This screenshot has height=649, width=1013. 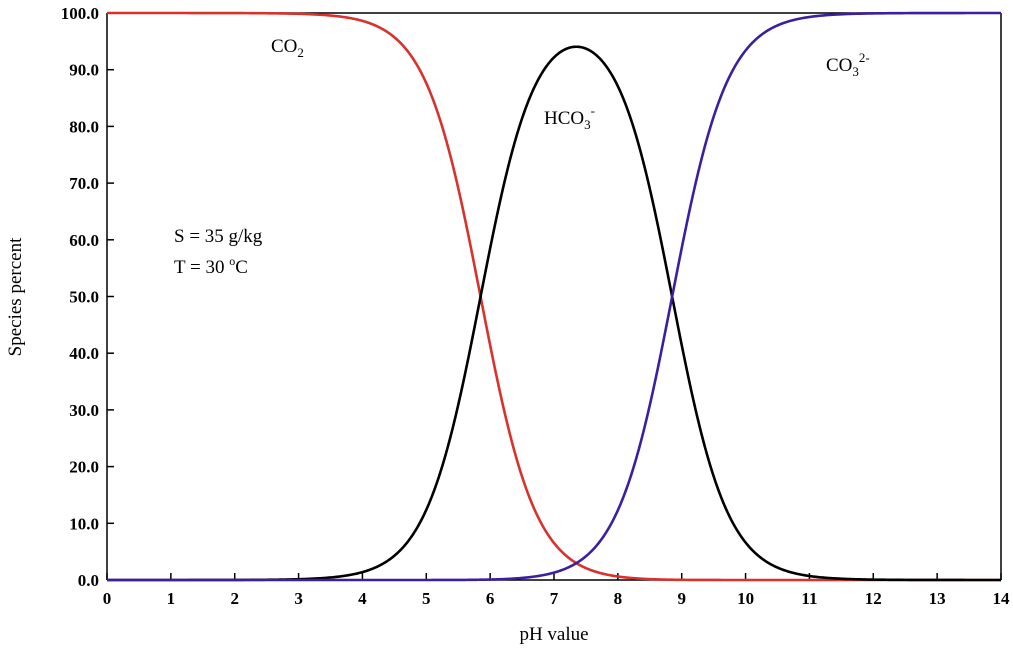 I want to click on series-label-co3: CO32-, so click(x=848, y=64).